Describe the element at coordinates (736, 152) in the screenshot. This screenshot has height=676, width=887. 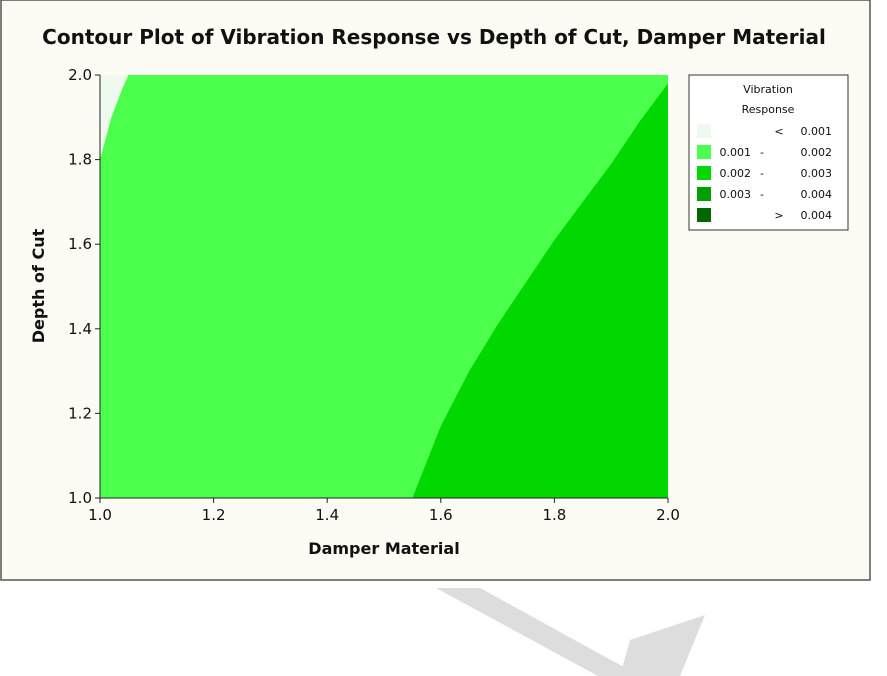
I see `legend-low-value: 0.001` at that location.